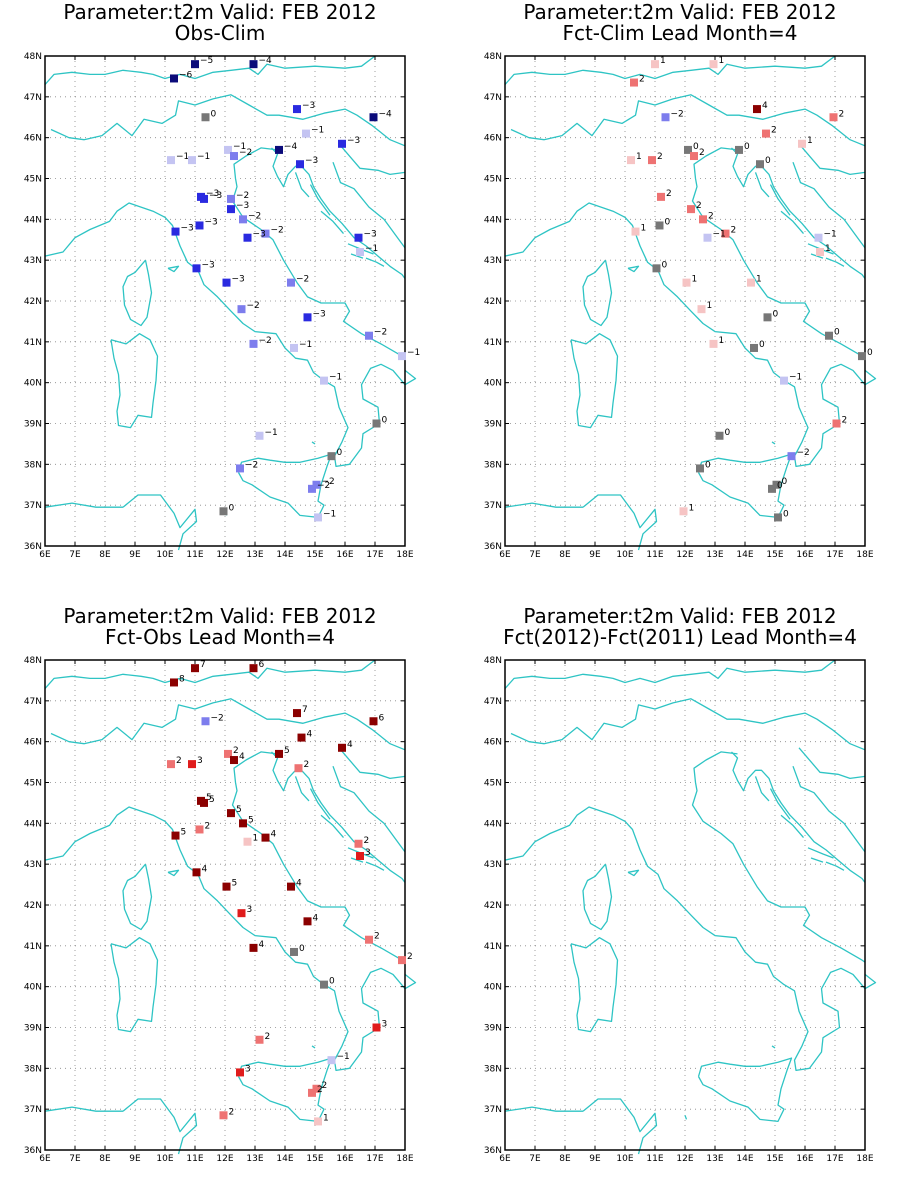 This screenshot has width=920, height=1200. What do you see at coordinates (314, 555) in the screenshot?
I see `lon-tick-label: 15E` at bounding box center [314, 555].